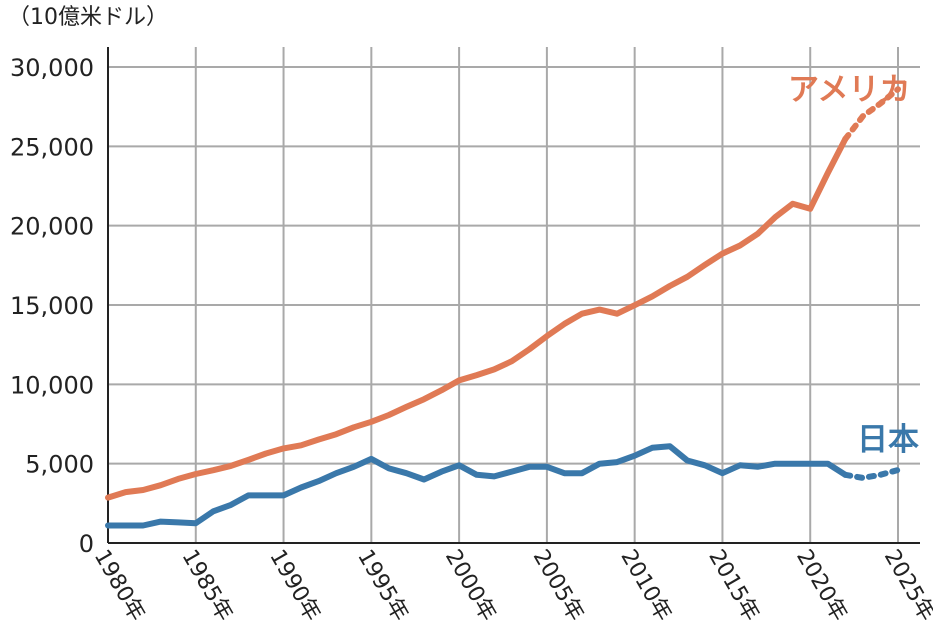 This screenshot has height=642, width=933. What do you see at coordinates (558, 586) in the screenshot?
I see `x-tick-label: 2005年` at bounding box center [558, 586].